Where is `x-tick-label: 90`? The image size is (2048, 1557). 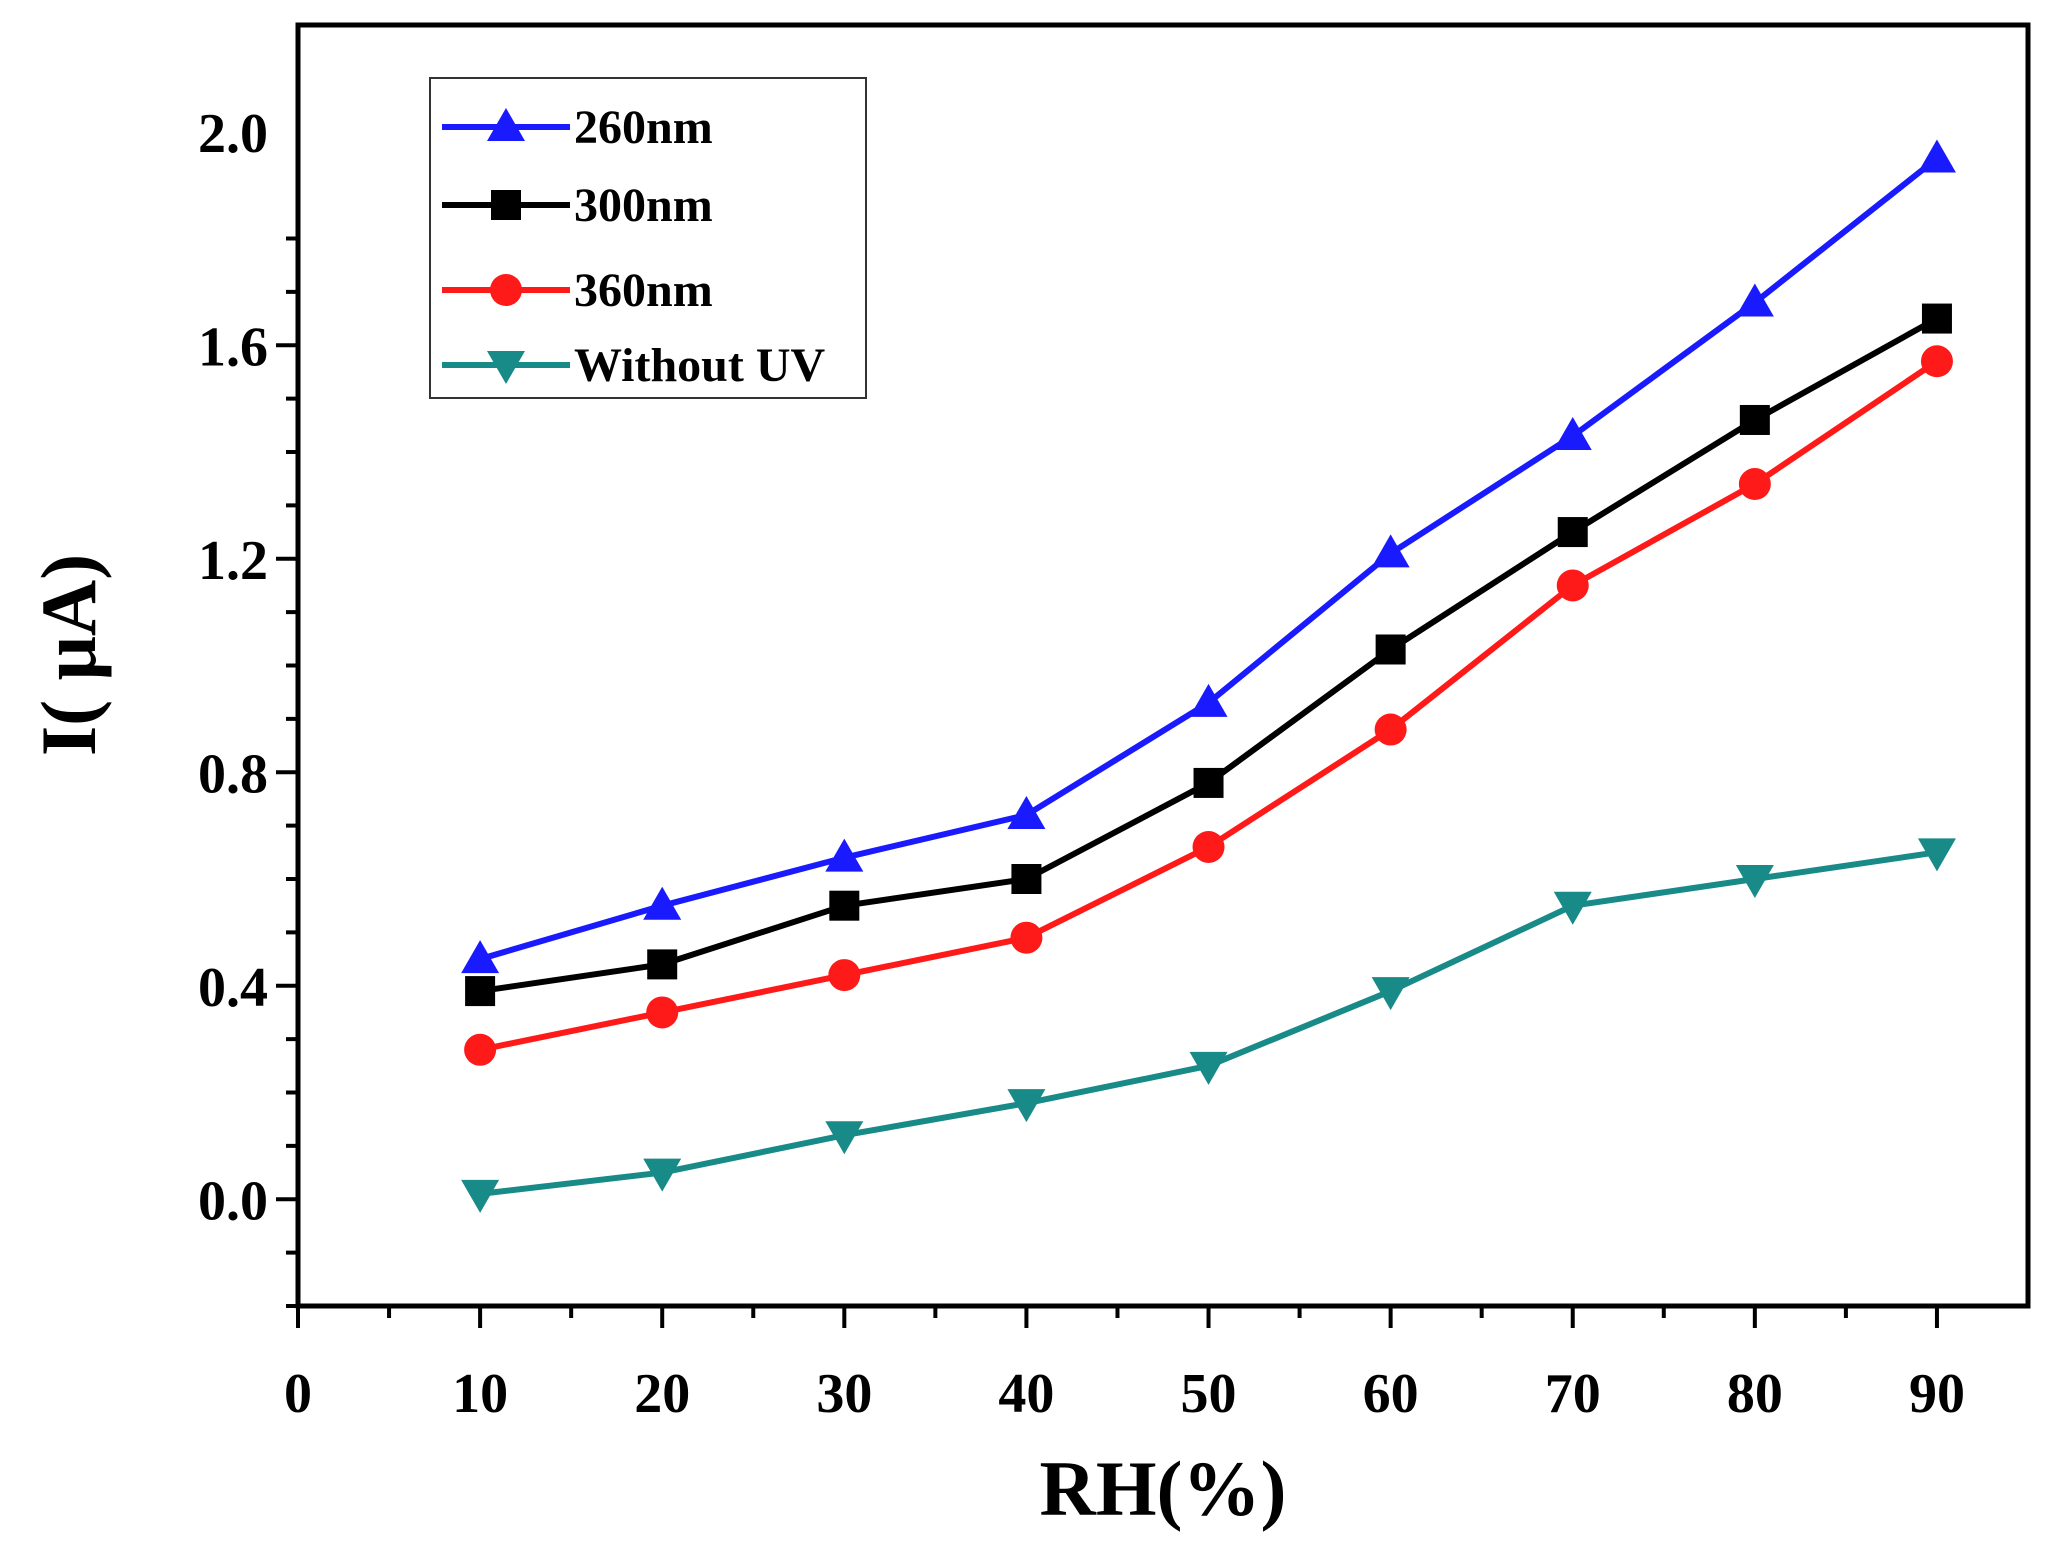 x-tick-label: 90 is located at coordinates (1937, 1394).